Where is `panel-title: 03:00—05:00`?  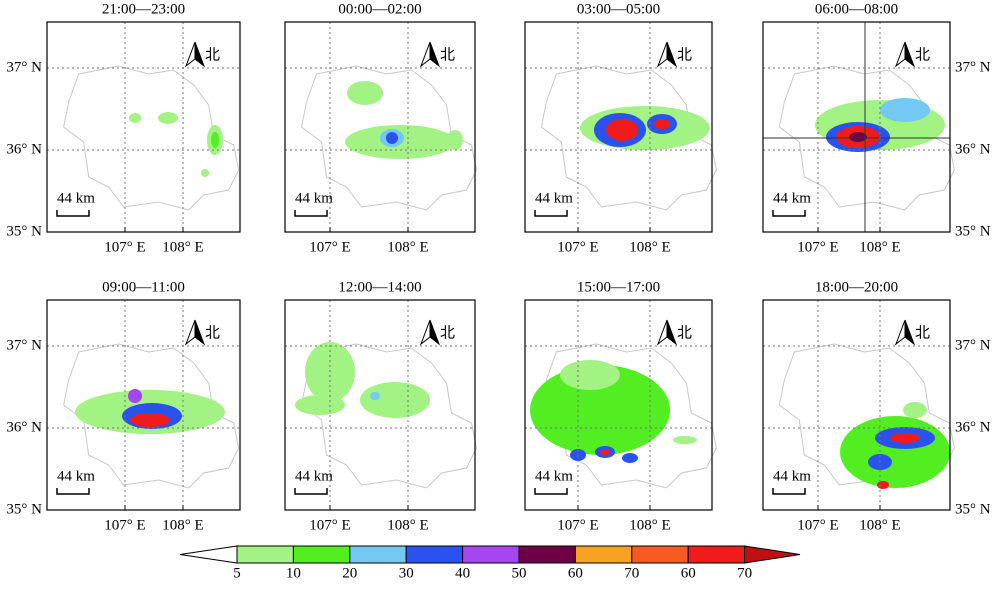
panel-title: 03:00—05:00 is located at coordinates (618, 9).